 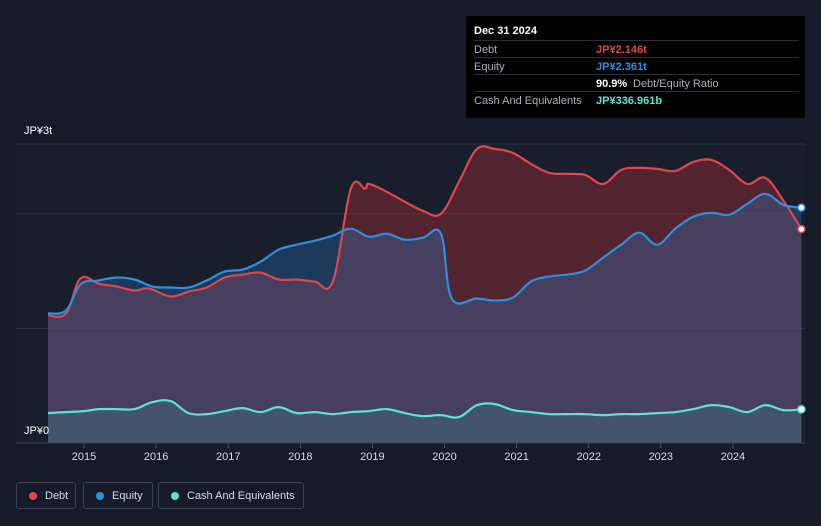 I want to click on x-tick-label: 2019, so click(x=372, y=457).